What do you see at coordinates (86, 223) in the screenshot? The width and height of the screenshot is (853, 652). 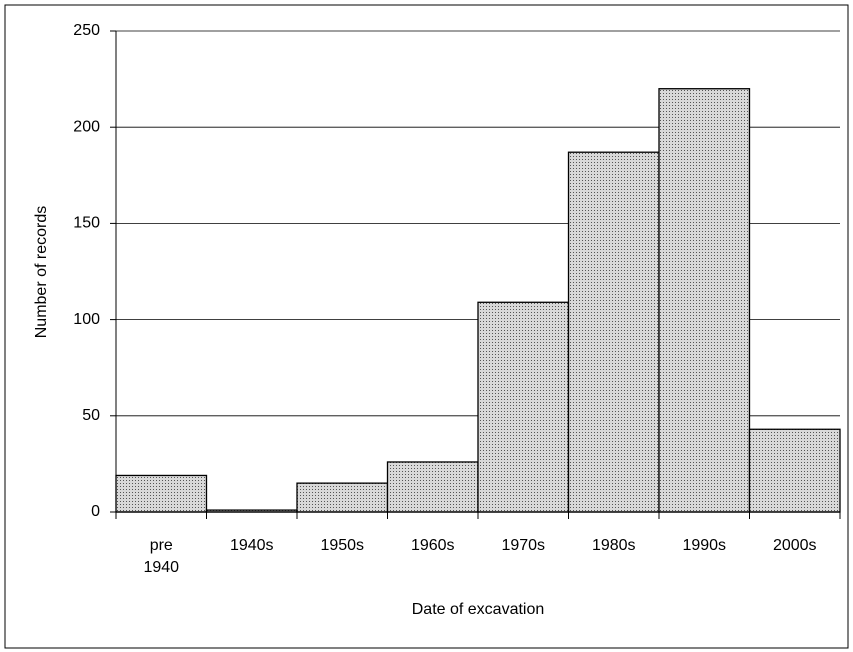 I see `y-tick-label: 150` at bounding box center [86, 223].